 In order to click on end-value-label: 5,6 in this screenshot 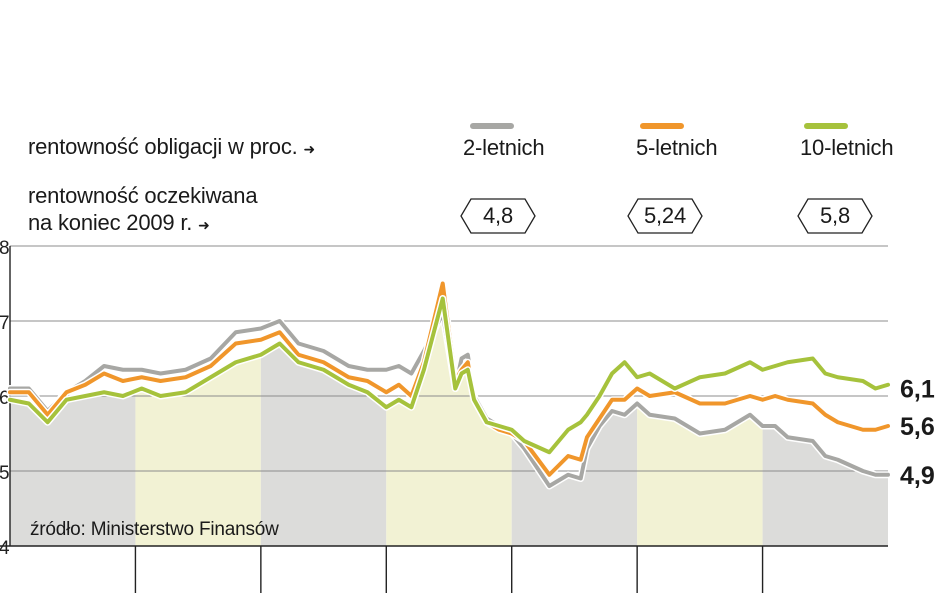, I will do `click(917, 427)`.